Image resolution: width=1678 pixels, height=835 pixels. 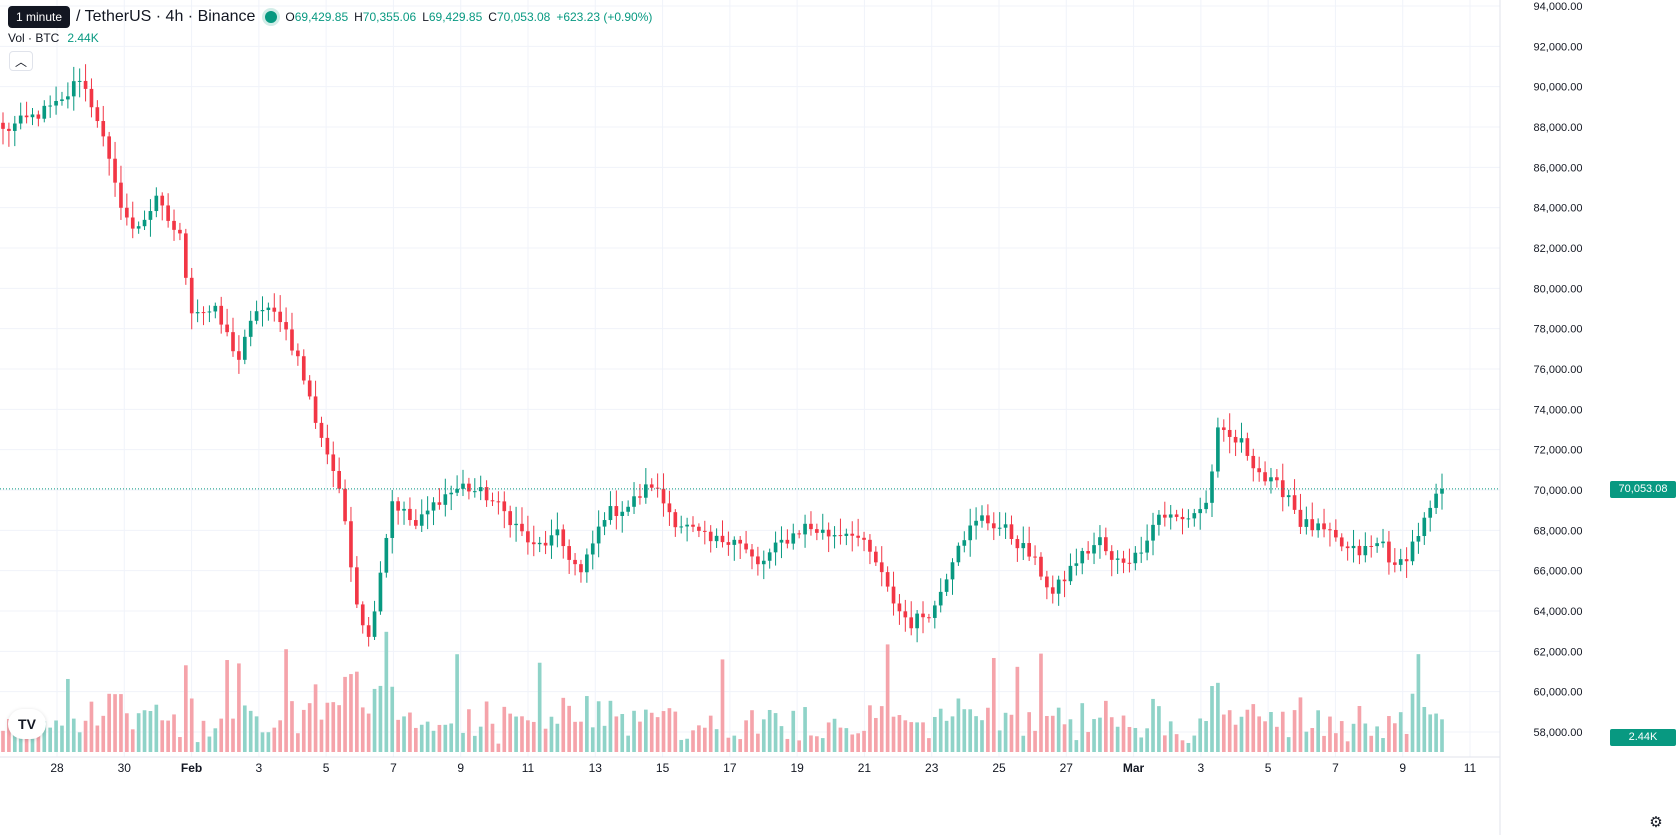 What do you see at coordinates (166, 16) in the screenshot?
I see `symbol-title: / TetherUS · 4h · Binance` at bounding box center [166, 16].